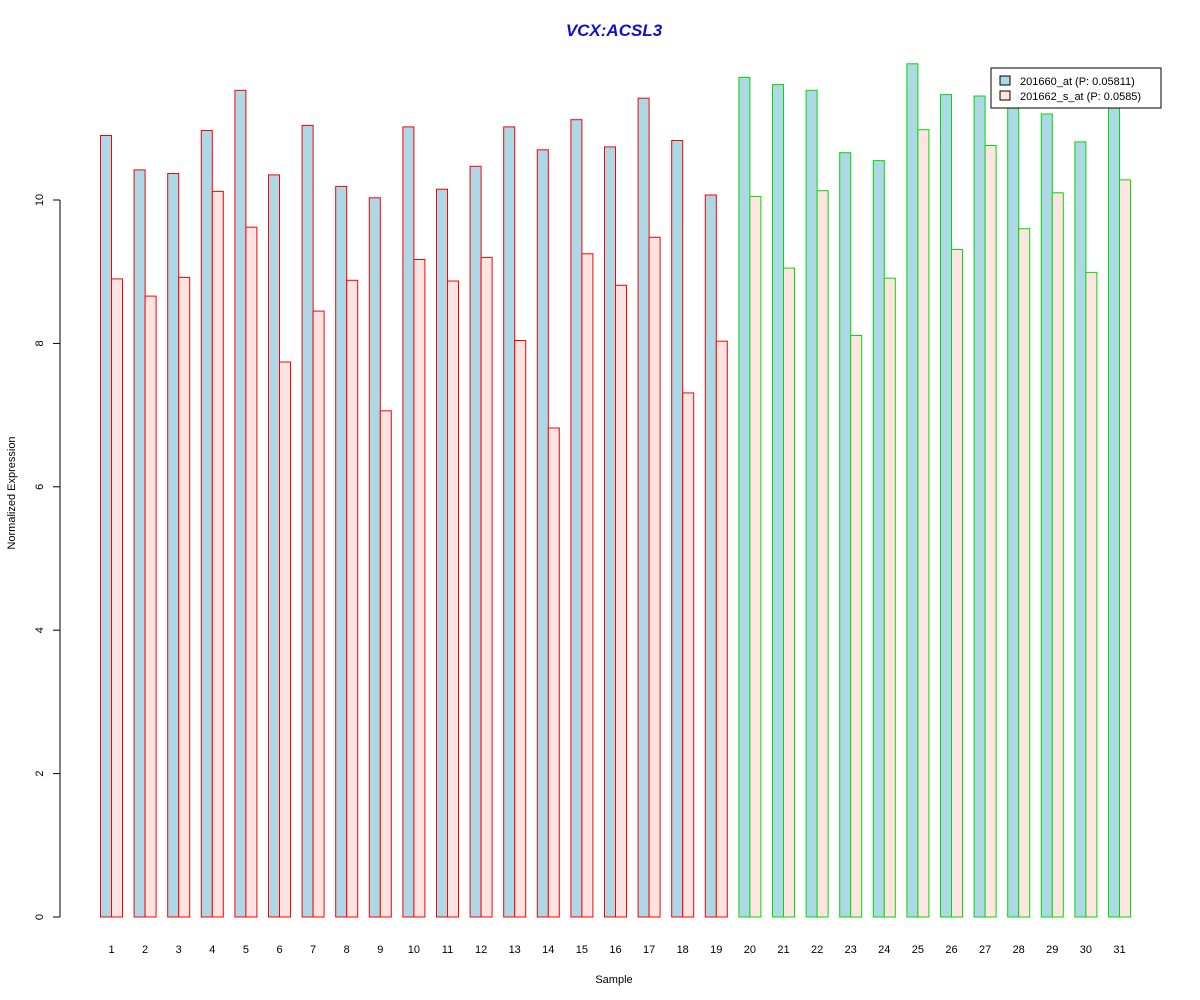 The height and width of the screenshot is (1000, 1200). I want to click on x-tick-label: 13, so click(515, 950).